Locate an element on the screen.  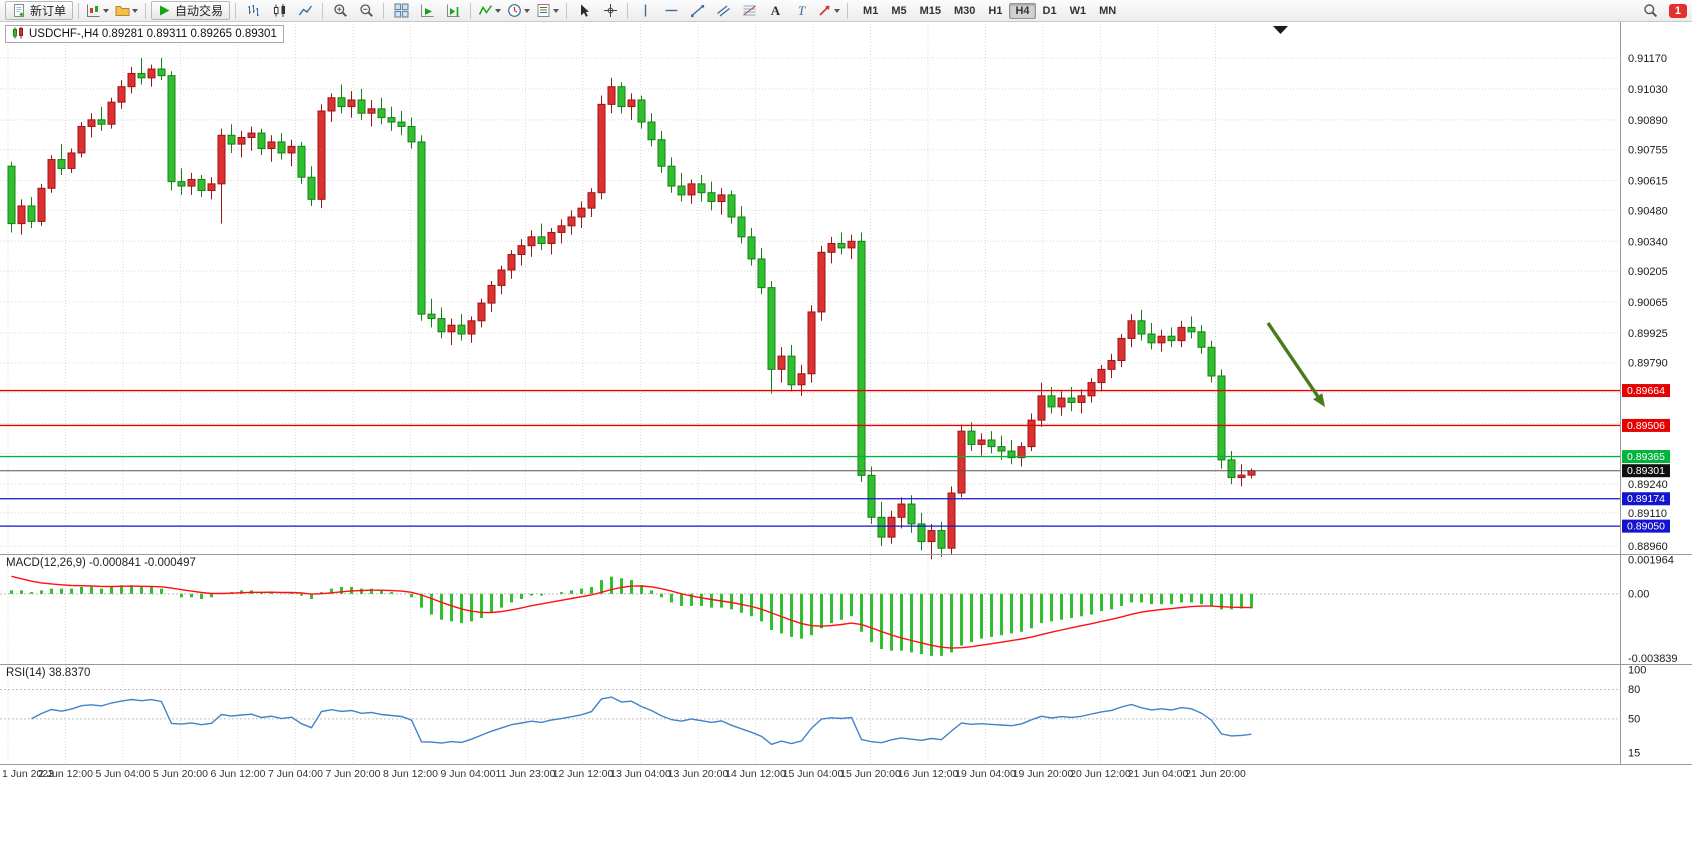
bar-chart-button is located at coordinates (253, 11).